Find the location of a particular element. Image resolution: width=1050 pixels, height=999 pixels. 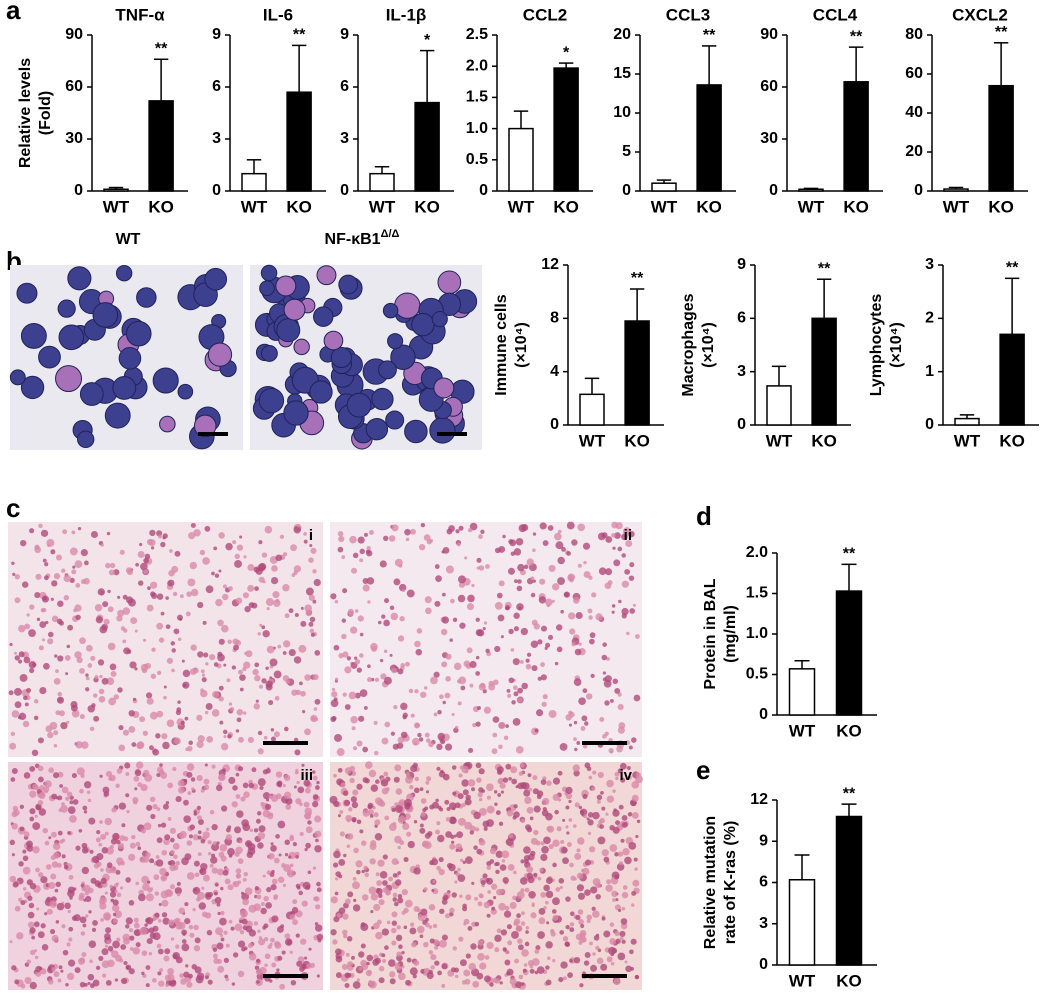

y-tick-label: 0 is located at coordinates (763, 714).